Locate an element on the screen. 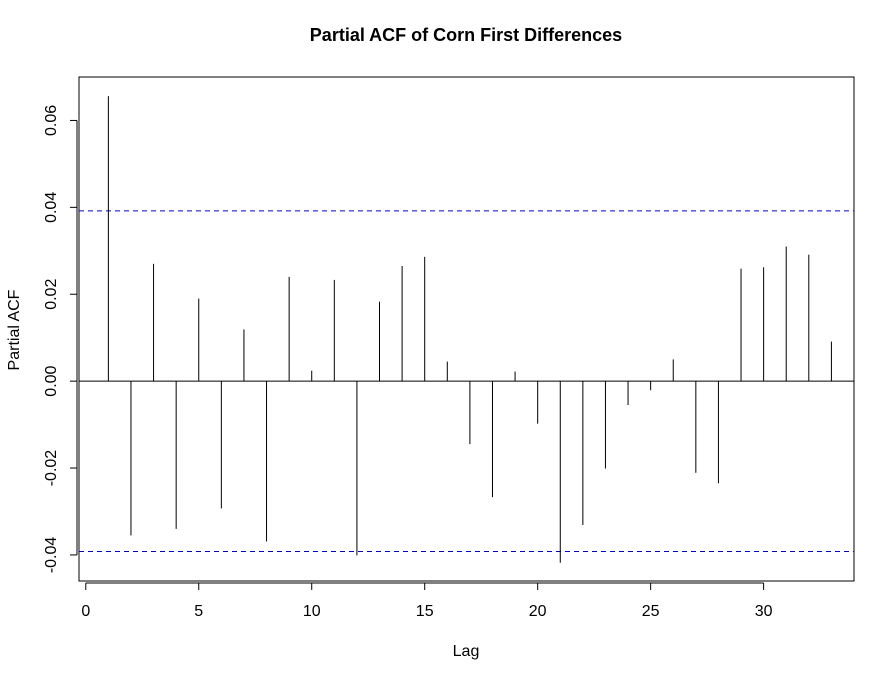 Image resolution: width=895 pixels, height=685 pixels. x-tick-label: 0 is located at coordinates (85, 611).